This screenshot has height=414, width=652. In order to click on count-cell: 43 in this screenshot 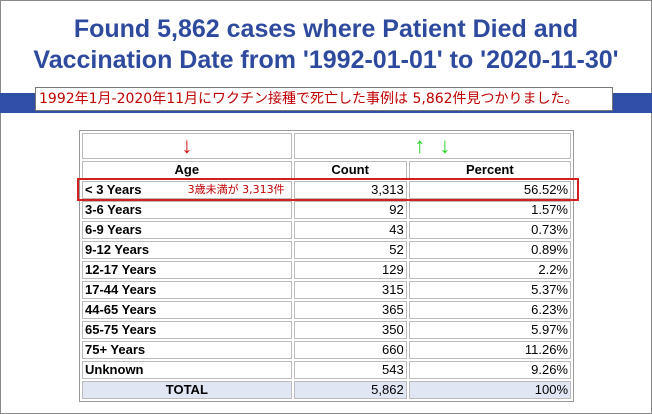, I will do `click(350, 230)`.